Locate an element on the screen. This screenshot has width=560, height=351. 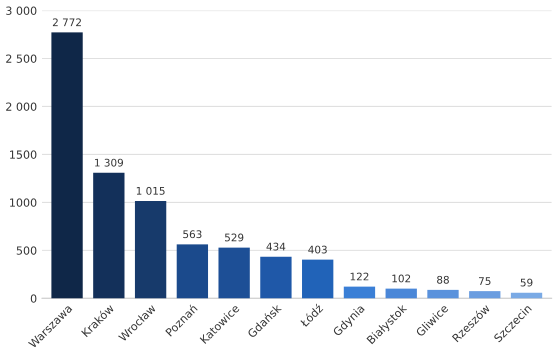
data-label: 2 772 is located at coordinates (66, 22).